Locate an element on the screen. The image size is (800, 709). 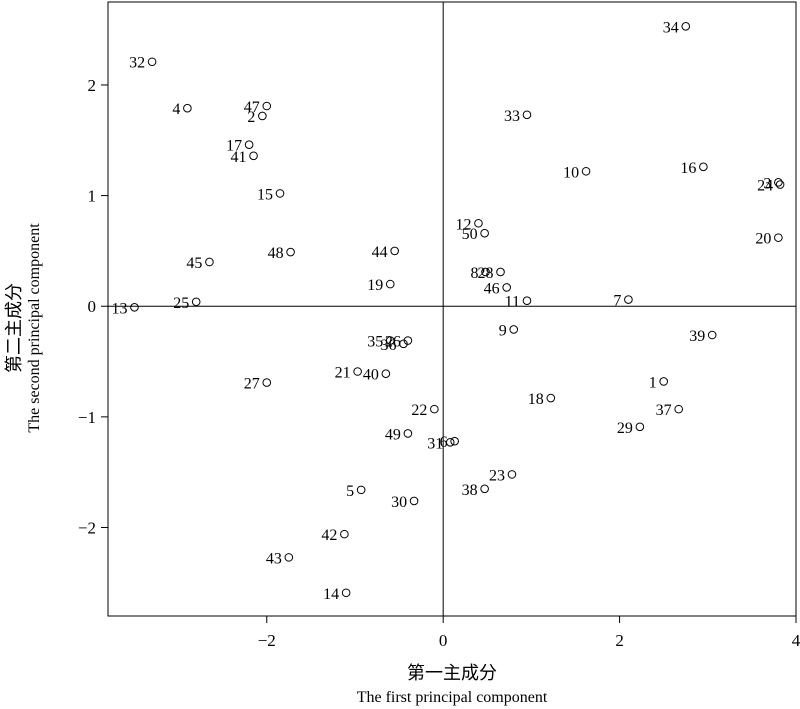
data-point: 47 is located at coordinates (258, 107).